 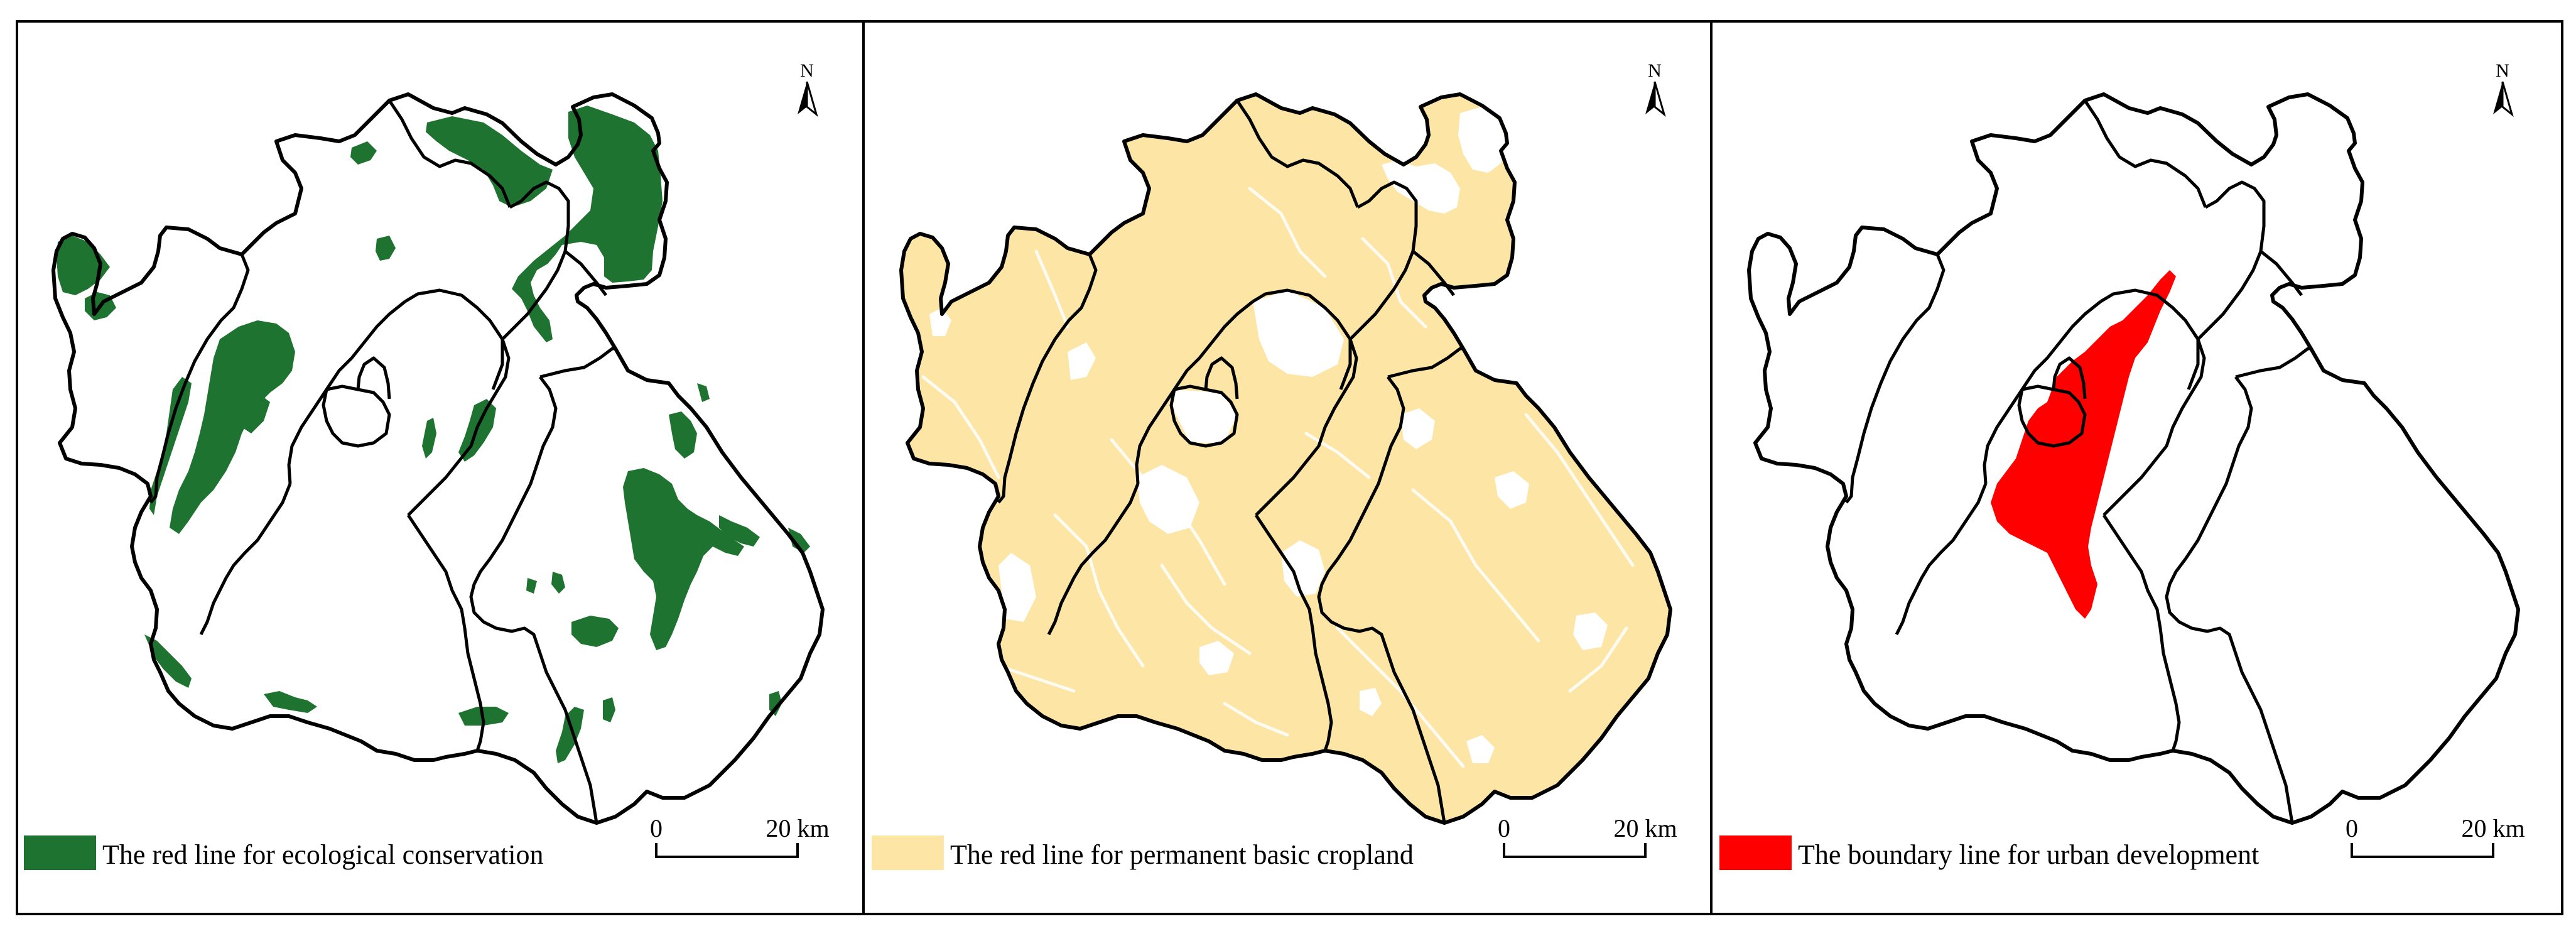 What do you see at coordinates (323, 854) in the screenshot?
I see `legend-label: The red line for ecological conservation` at bounding box center [323, 854].